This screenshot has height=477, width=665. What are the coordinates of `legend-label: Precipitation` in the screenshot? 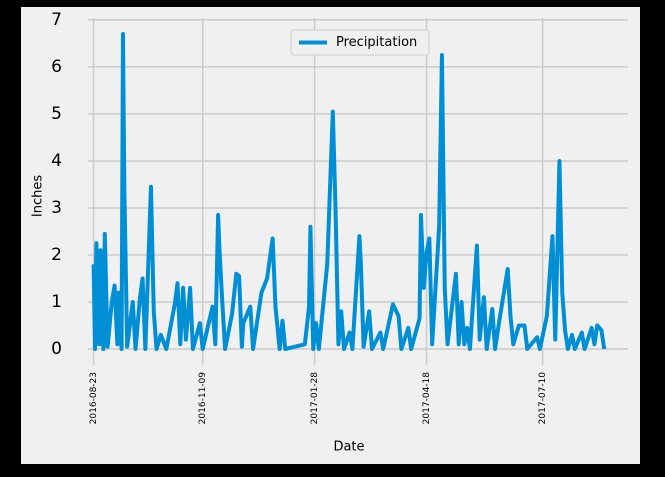 It's located at (376, 42).